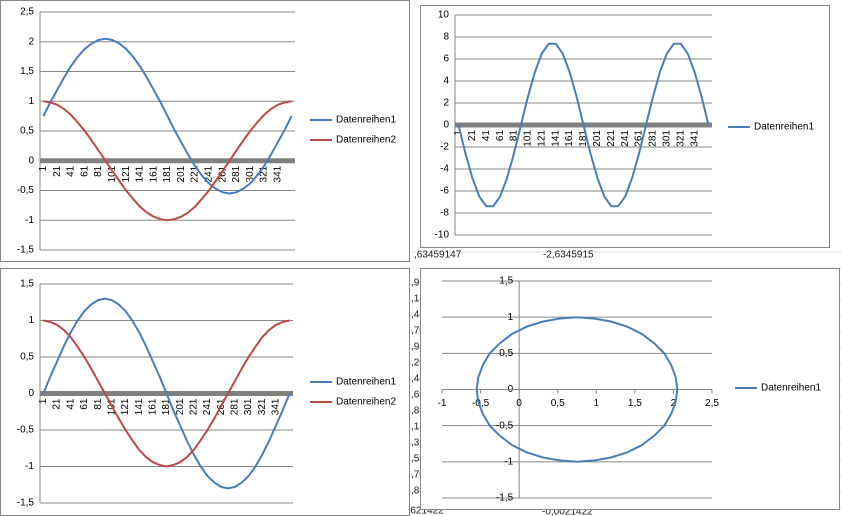 This screenshot has height=516, width=842. What do you see at coordinates (674, 403) in the screenshot?
I see `x-tick-label: 2` at bounding box center [674, 403].